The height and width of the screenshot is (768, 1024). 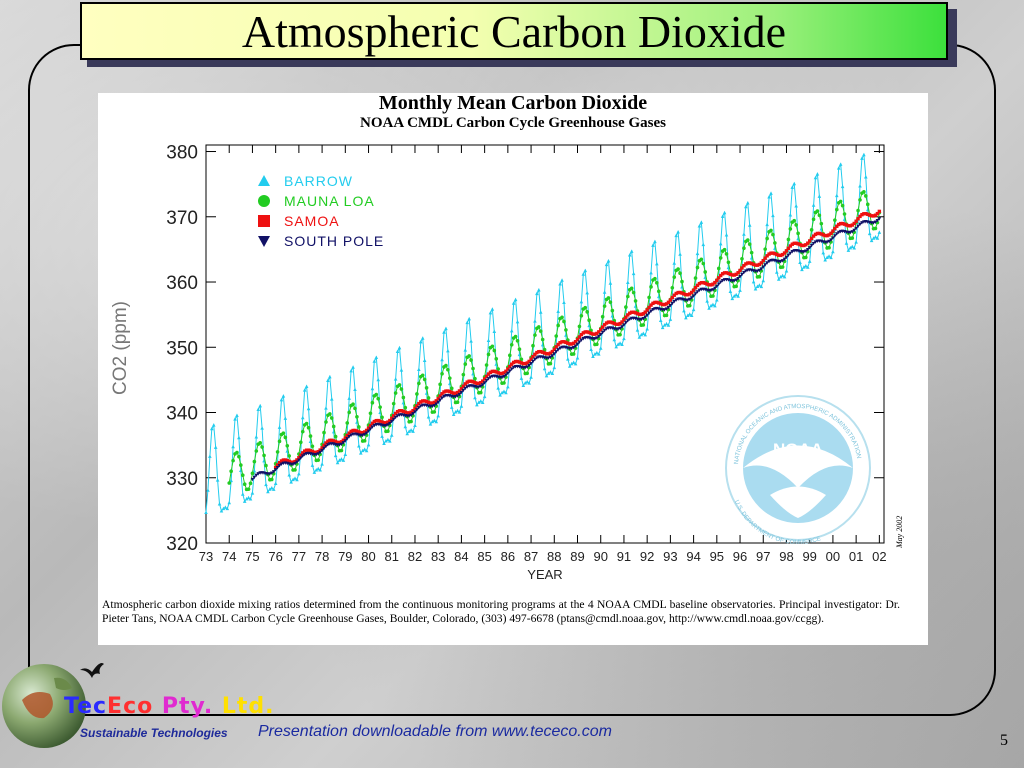 I want to click on y-tick-label: 320, so click(x=182, y=544).